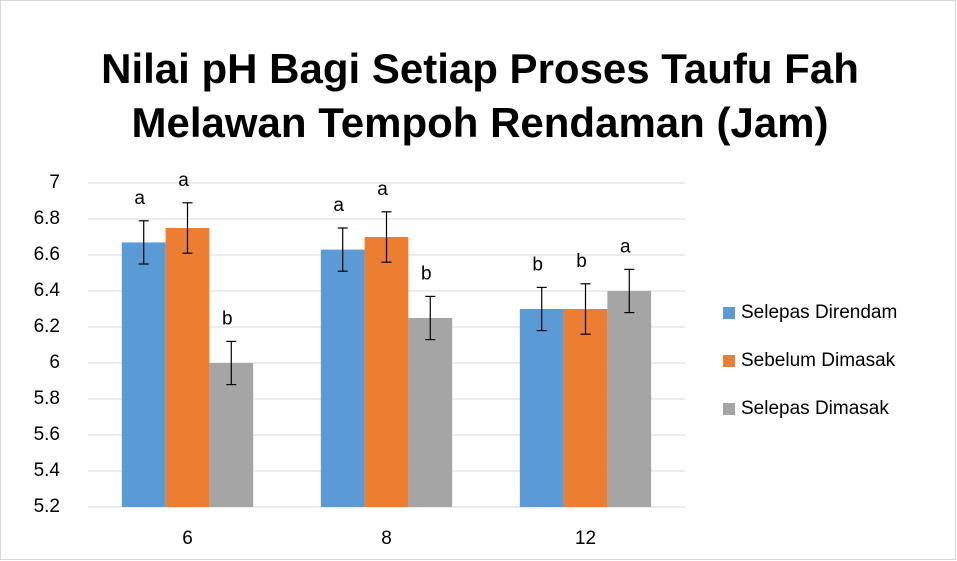  I want to click on y-tick-label: 6.2, so click(47, 326).